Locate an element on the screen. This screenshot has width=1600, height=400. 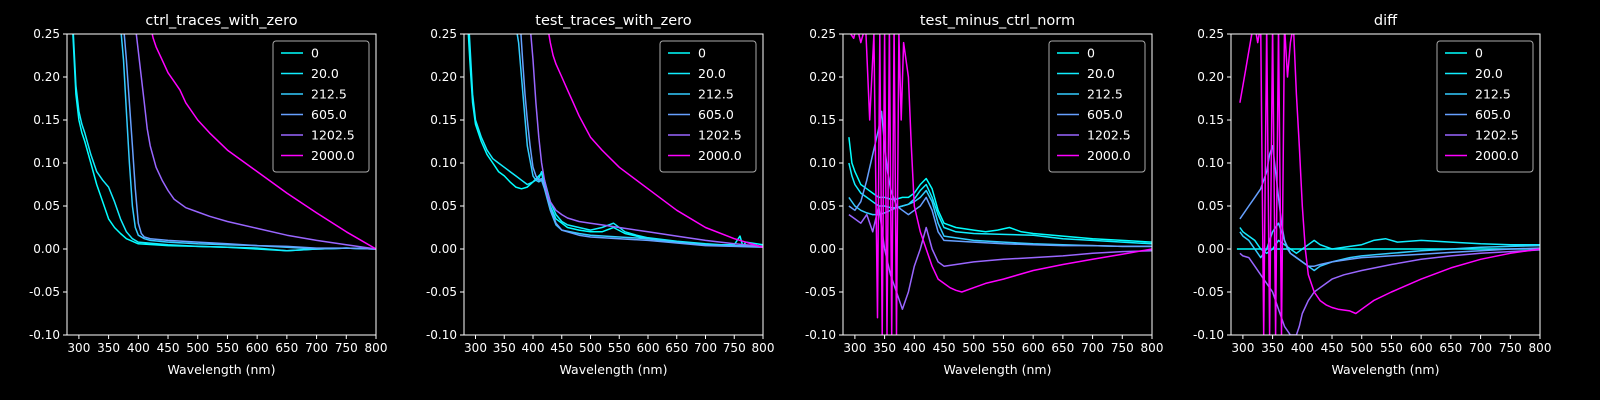
chart-title: ctrl_traces_with_zero is located at coordinates (221, 21).